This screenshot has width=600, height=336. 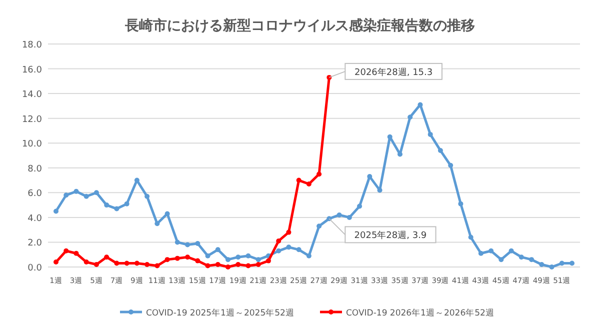 I want to click on y-tick-label: 14.0, so click(x=32, y=95).